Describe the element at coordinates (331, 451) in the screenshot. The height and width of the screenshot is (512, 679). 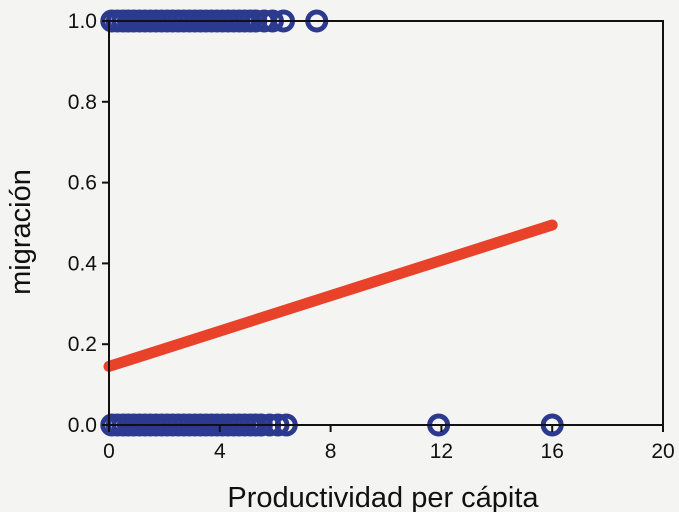
I see `x-tick-label: 8` at that location.